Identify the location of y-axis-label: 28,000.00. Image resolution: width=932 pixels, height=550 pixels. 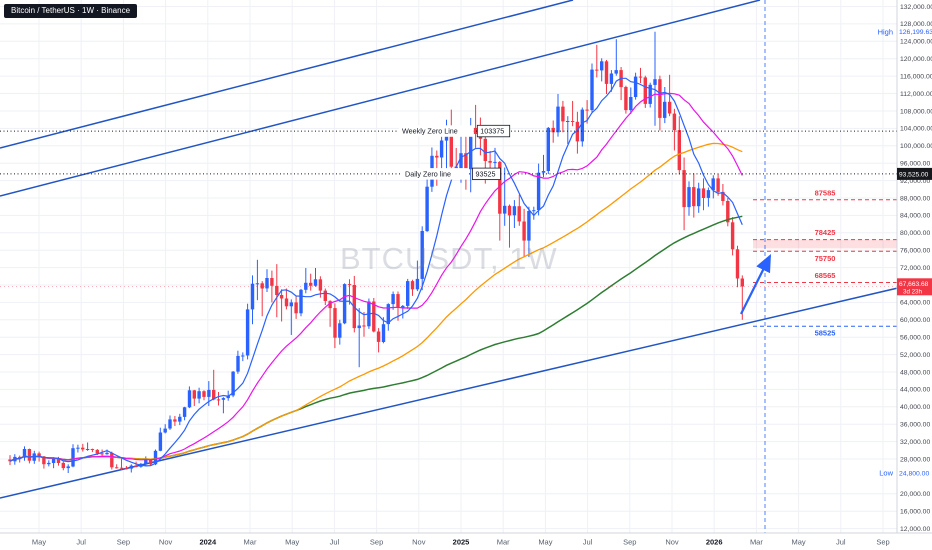
(915, 459).